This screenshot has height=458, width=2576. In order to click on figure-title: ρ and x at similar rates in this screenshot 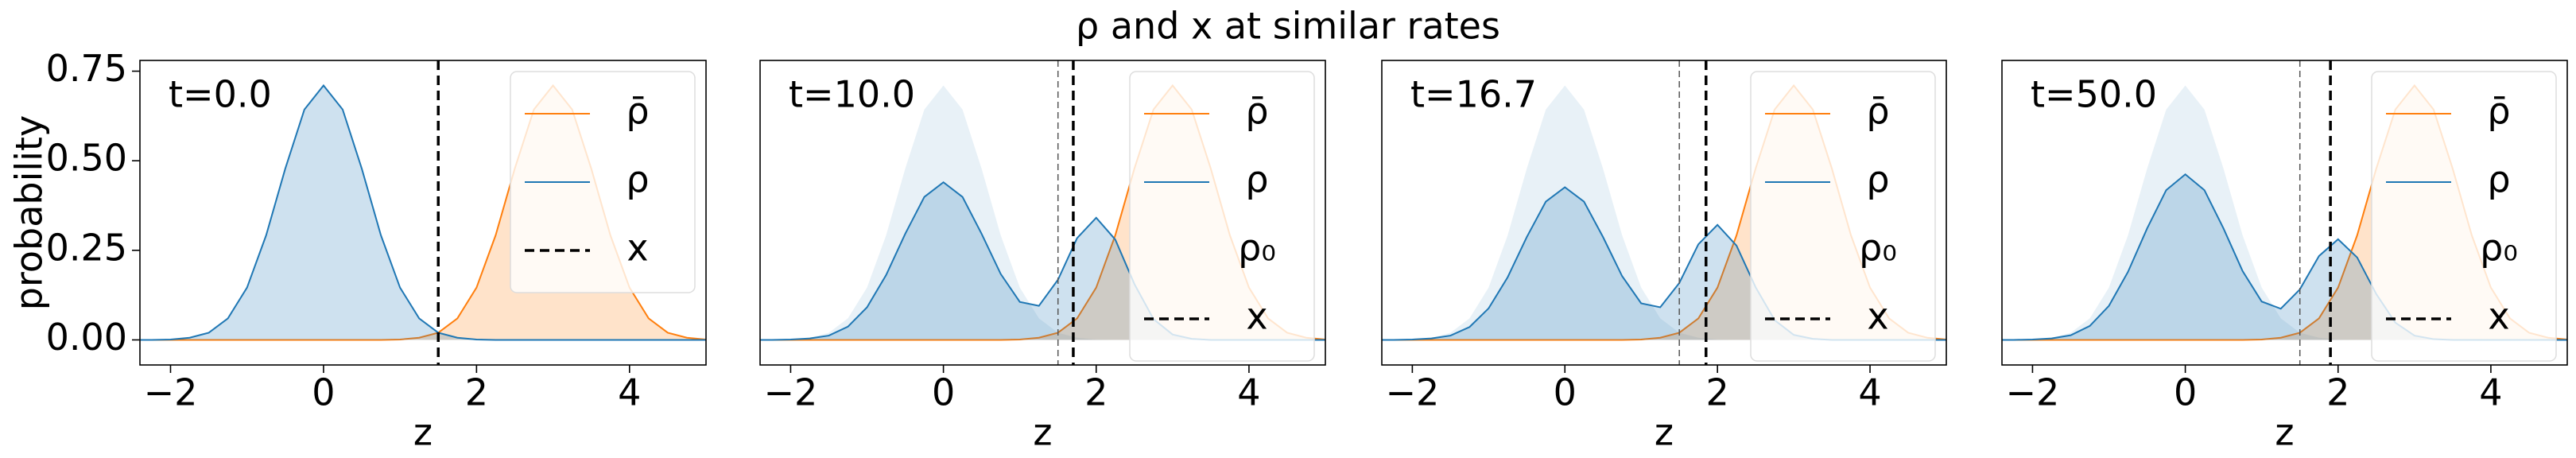, I will do `click(1288, 26)`.